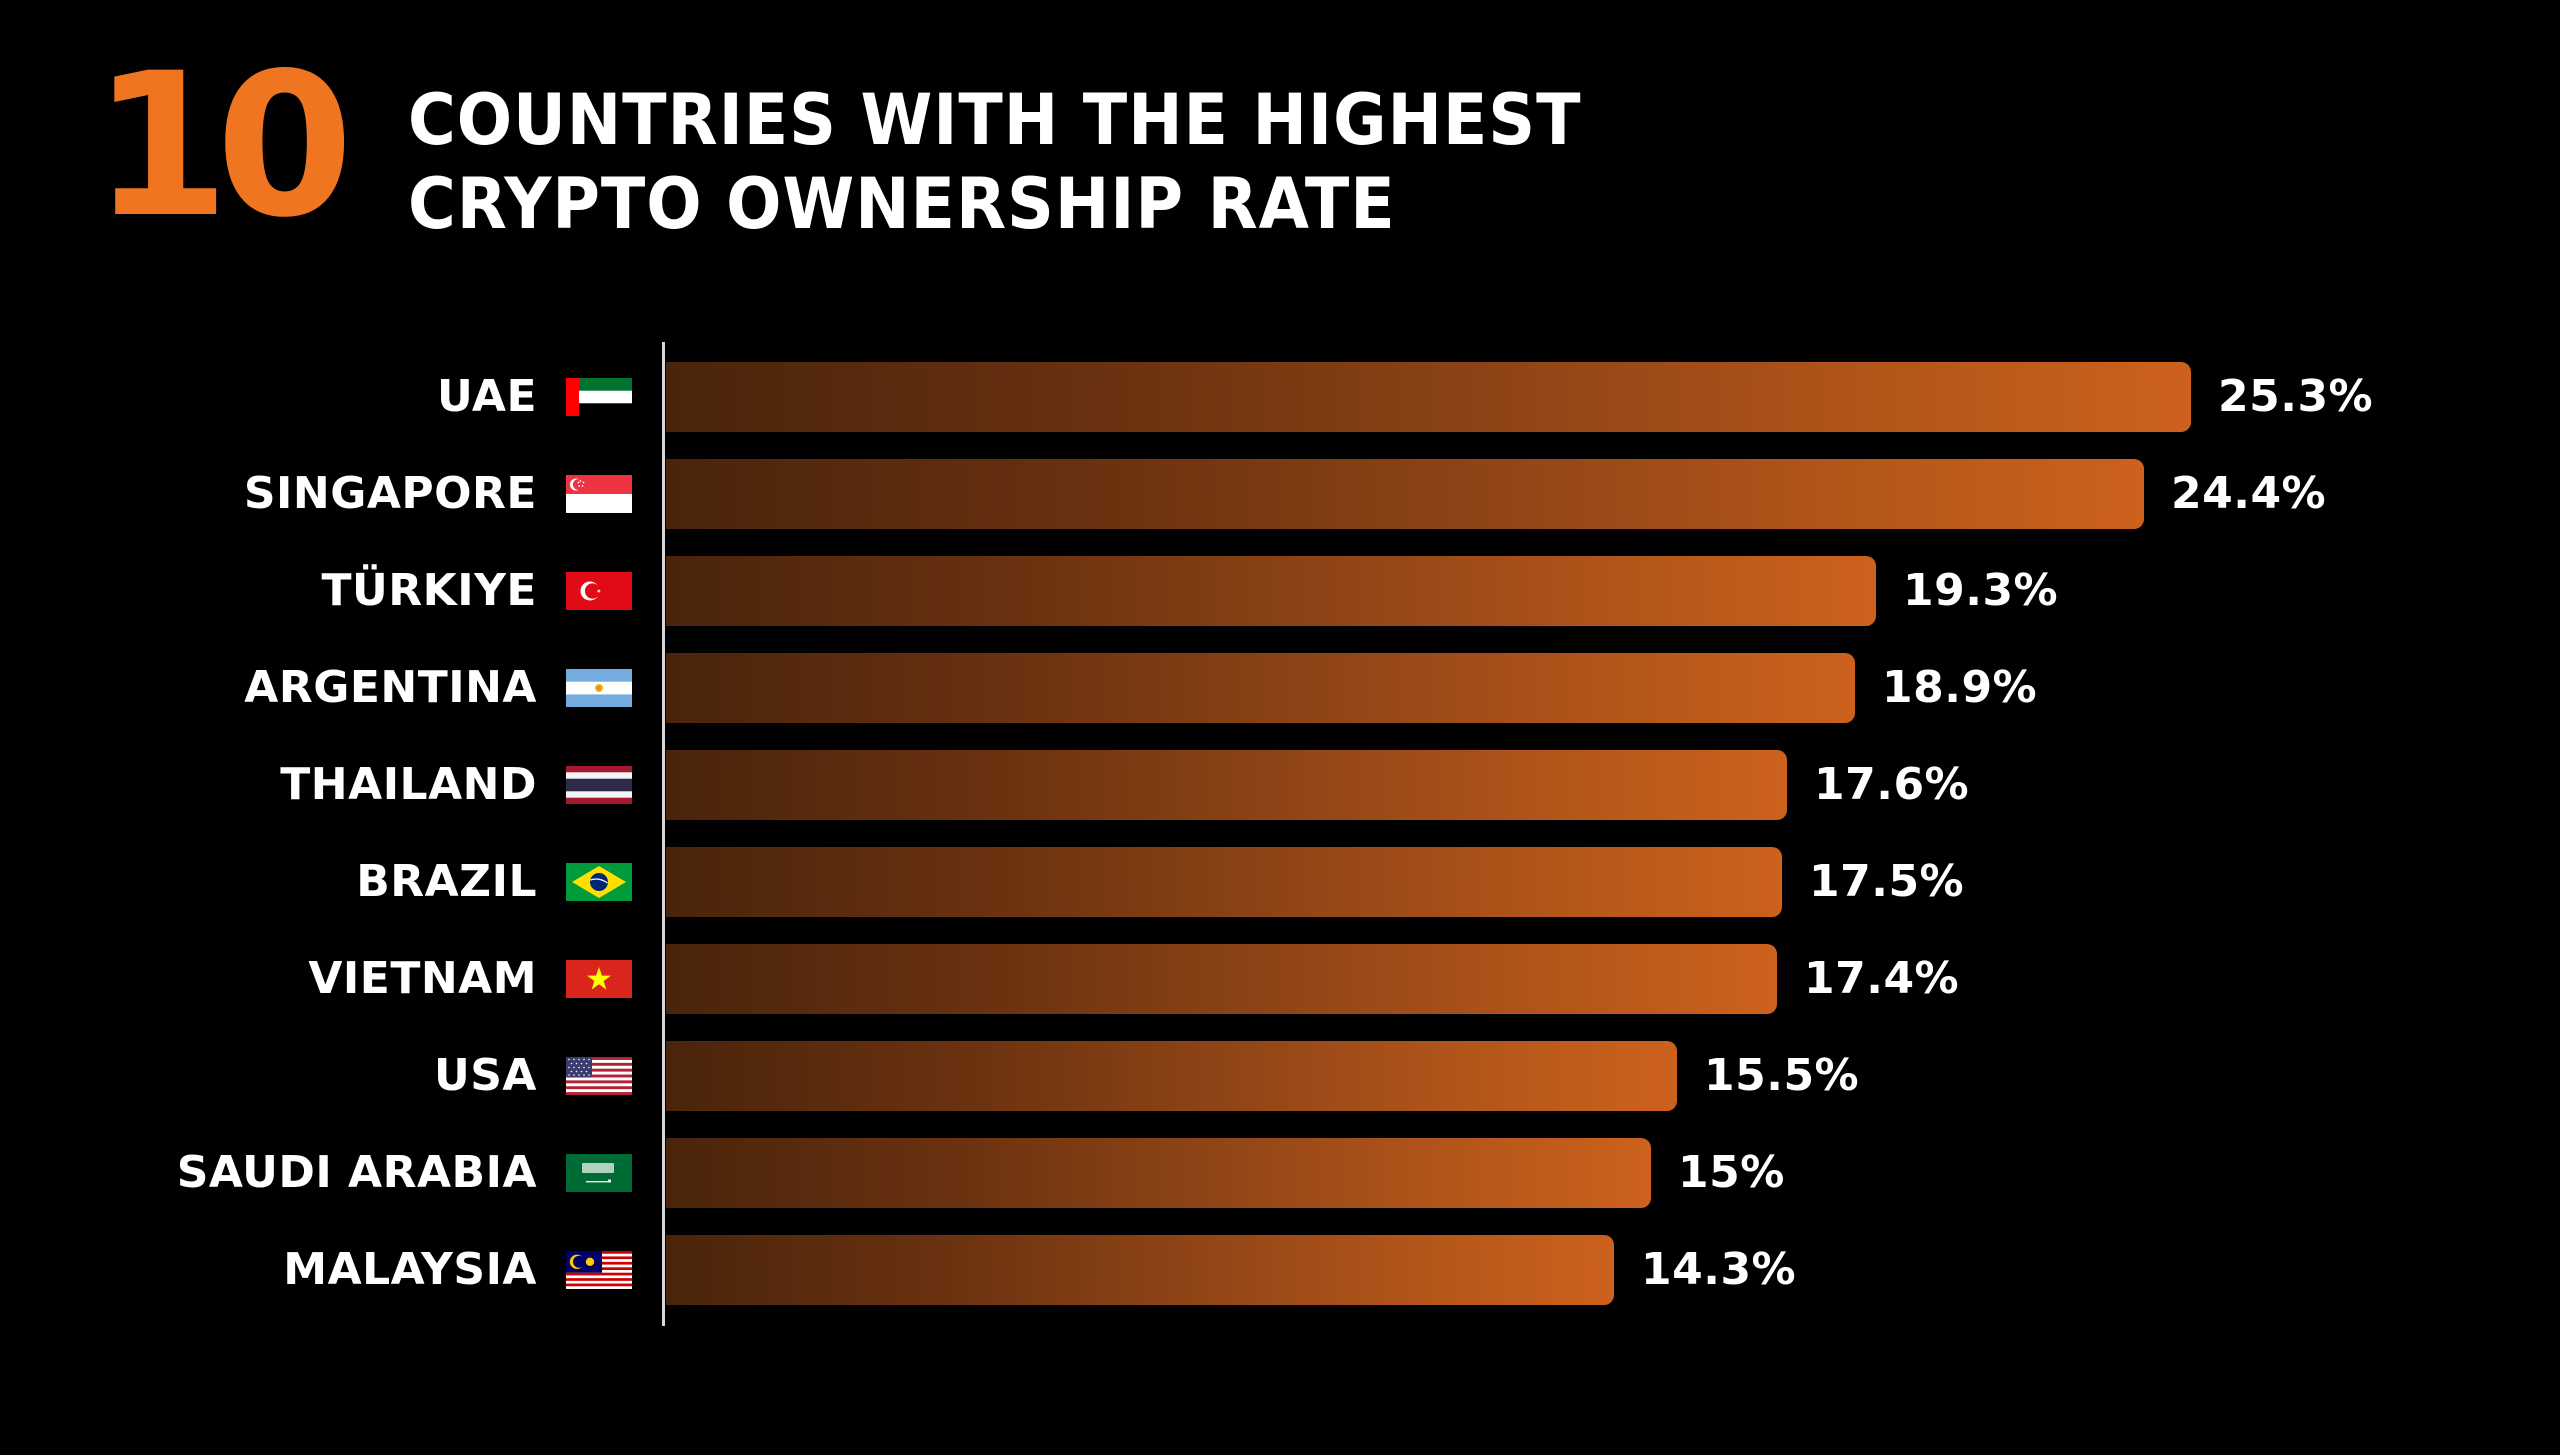 This screenshot has height=1455, width=2560. I want to click on country-label: SAUDI ARABIA, so click(356, 1172).